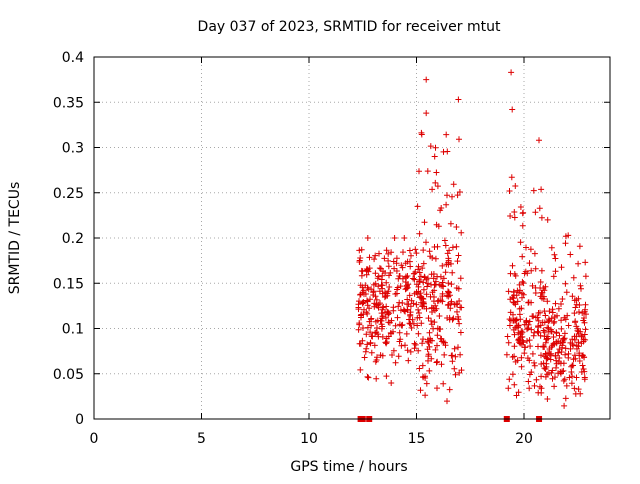 Image resolution: width=640 pixels, height=484 pixels. I want to click on x-tick-label: 0, so click(94, 439).